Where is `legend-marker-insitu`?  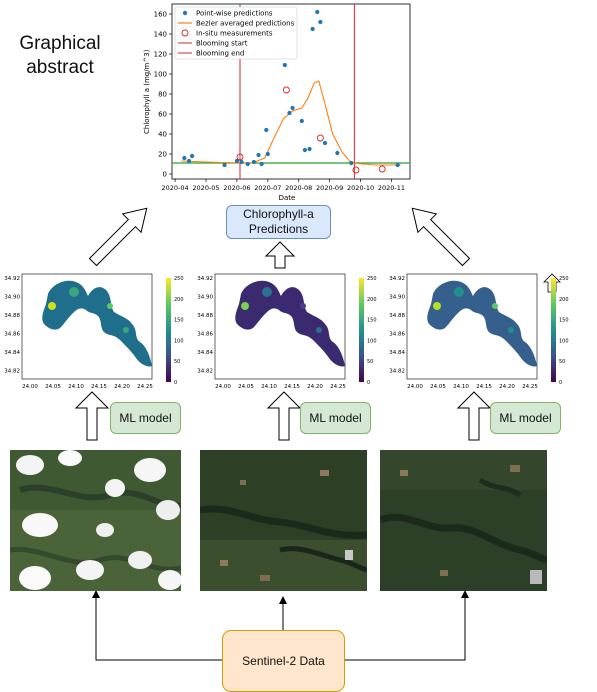
legend-marker-insitu is located at coordinates (185, 33).